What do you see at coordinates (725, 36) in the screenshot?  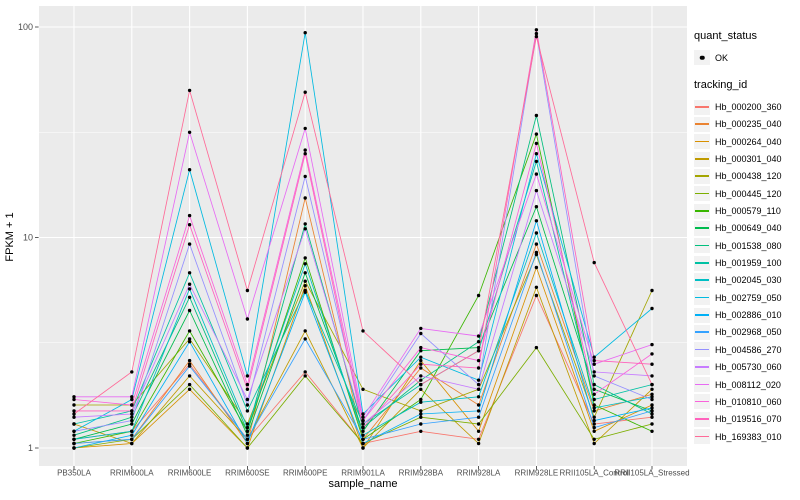 I see `quant-status-legend-title: quant_status` at bounding box center [725, 36].